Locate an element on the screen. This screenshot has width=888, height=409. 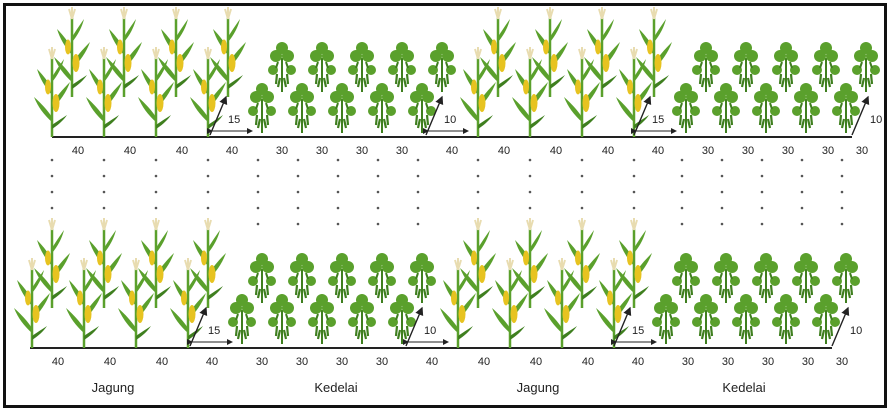
section-label: Kedelai is located at coordinates (743, 387).